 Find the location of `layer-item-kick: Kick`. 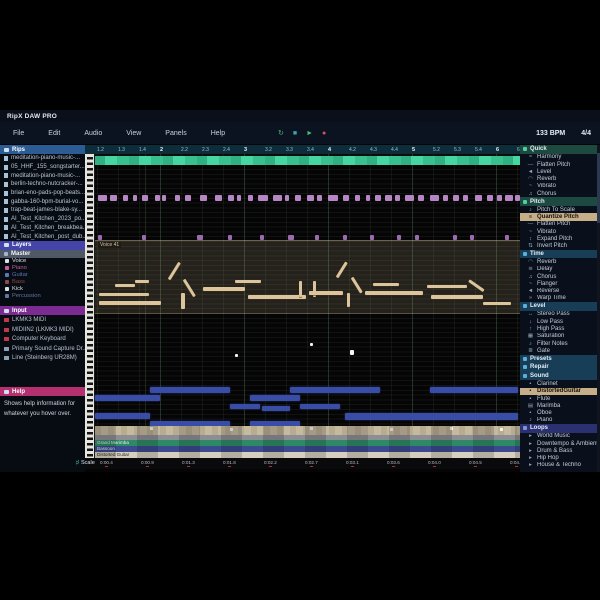

layer-item-kick: Kick is located at coordinates (42, 288).